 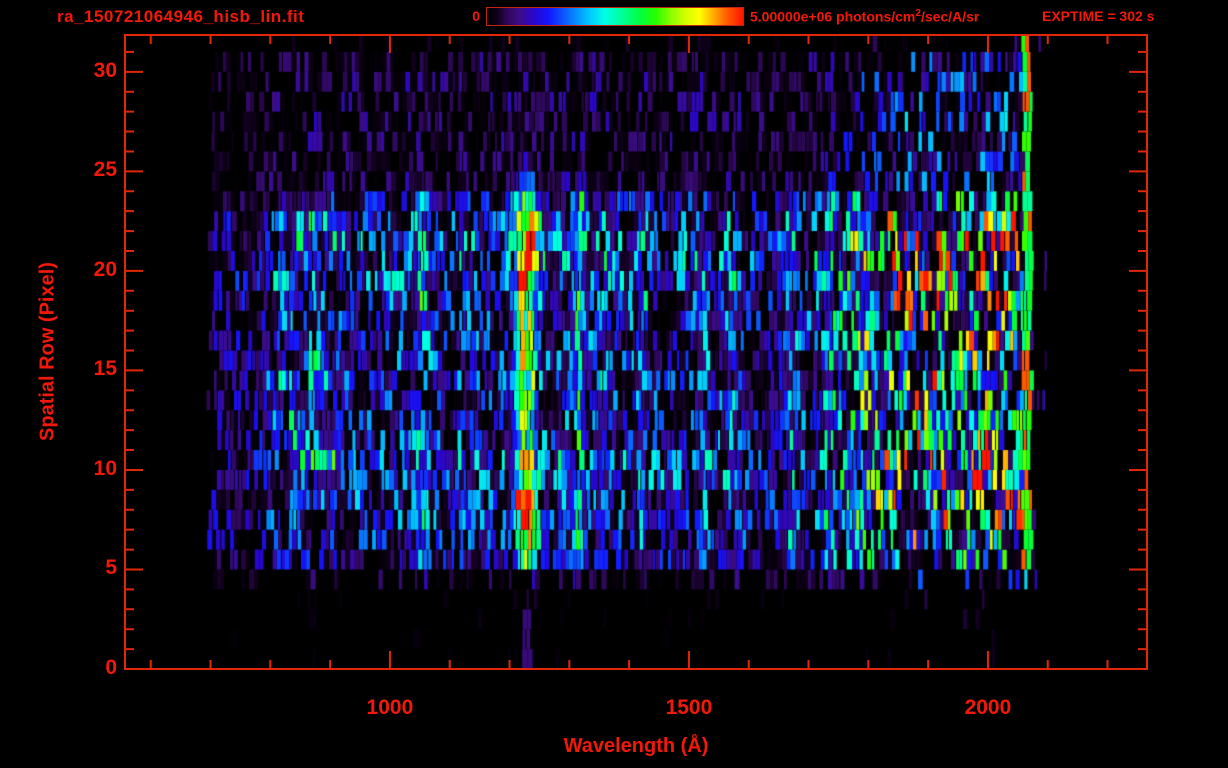 I want to click on y-tick-label: 25, so click(x=105, y=170).